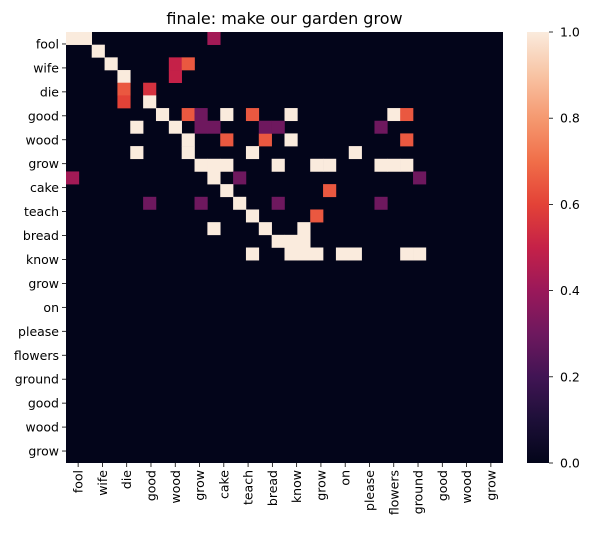 This screenshot has height=533, width=591. Describe the element at coordinates (272, 488) in the screenshot. I see `x-tick-label: bread` at that location.